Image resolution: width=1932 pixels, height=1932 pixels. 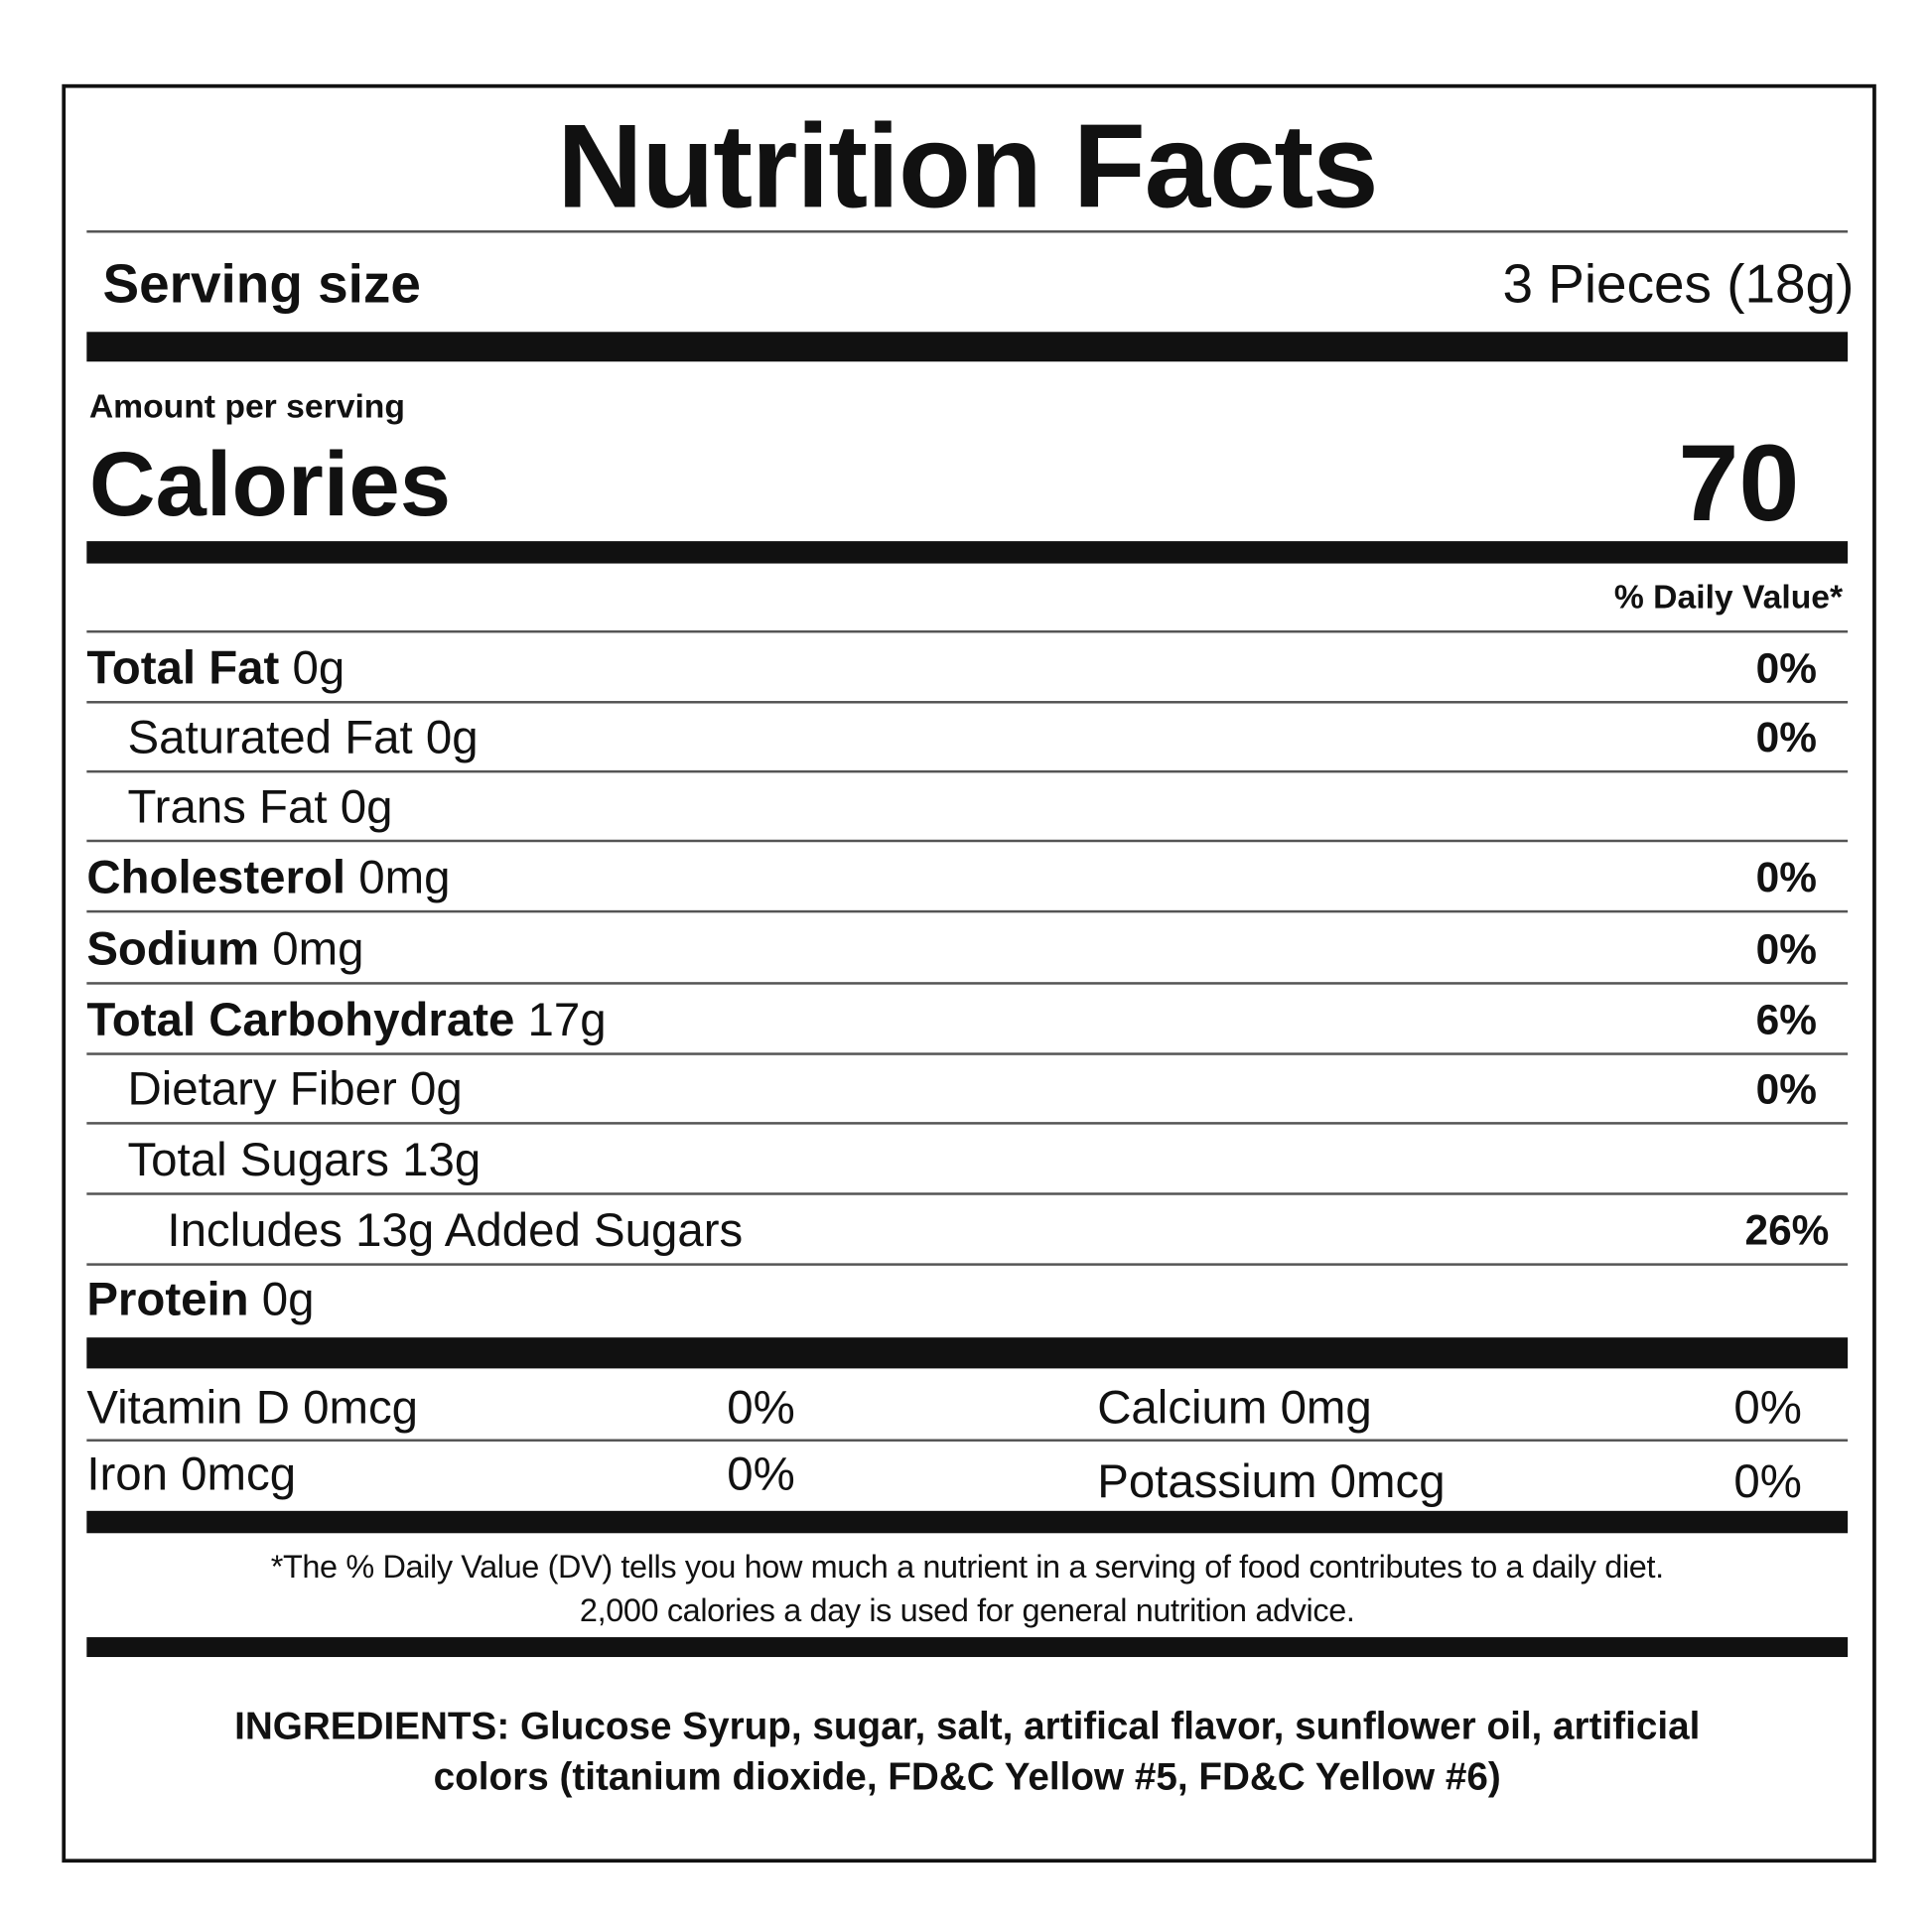 I want to click on calcium-dv: 0%, so click(x=1767, y=1409).